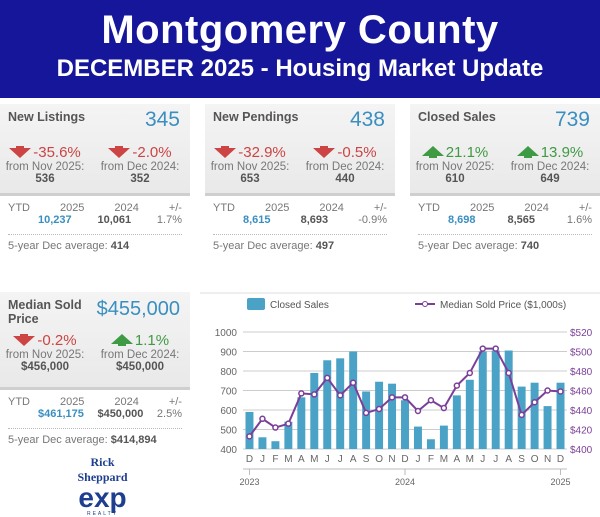  What do you see at coordinates (550, 179) in the screenshot?
I see `change-base: 649` at bounding box center [550, 179].